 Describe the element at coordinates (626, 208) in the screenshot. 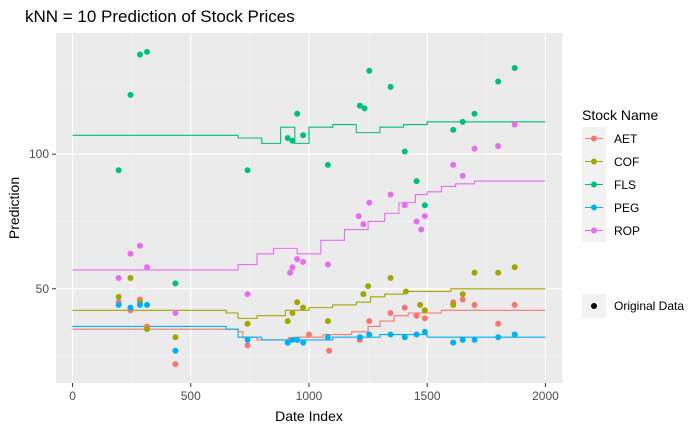

I see `legend-label: PEG` at that location.